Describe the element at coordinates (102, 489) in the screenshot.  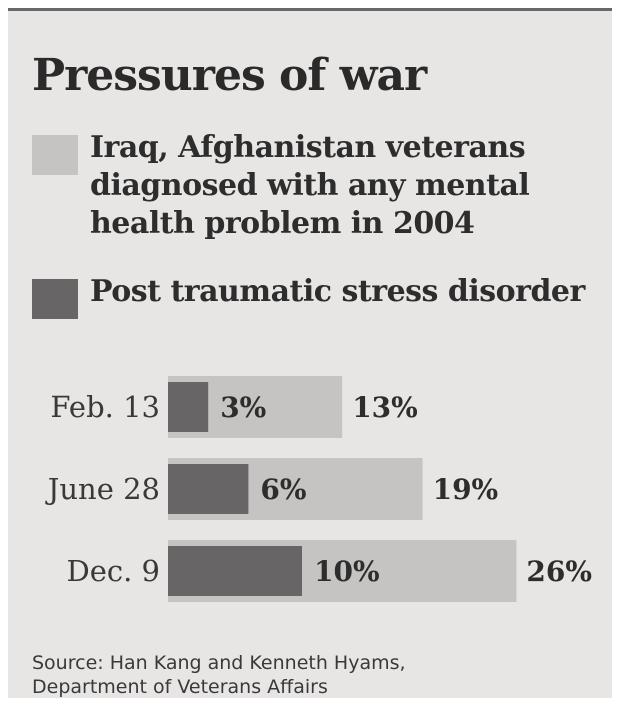
I see `category-label: June 28` at that location.